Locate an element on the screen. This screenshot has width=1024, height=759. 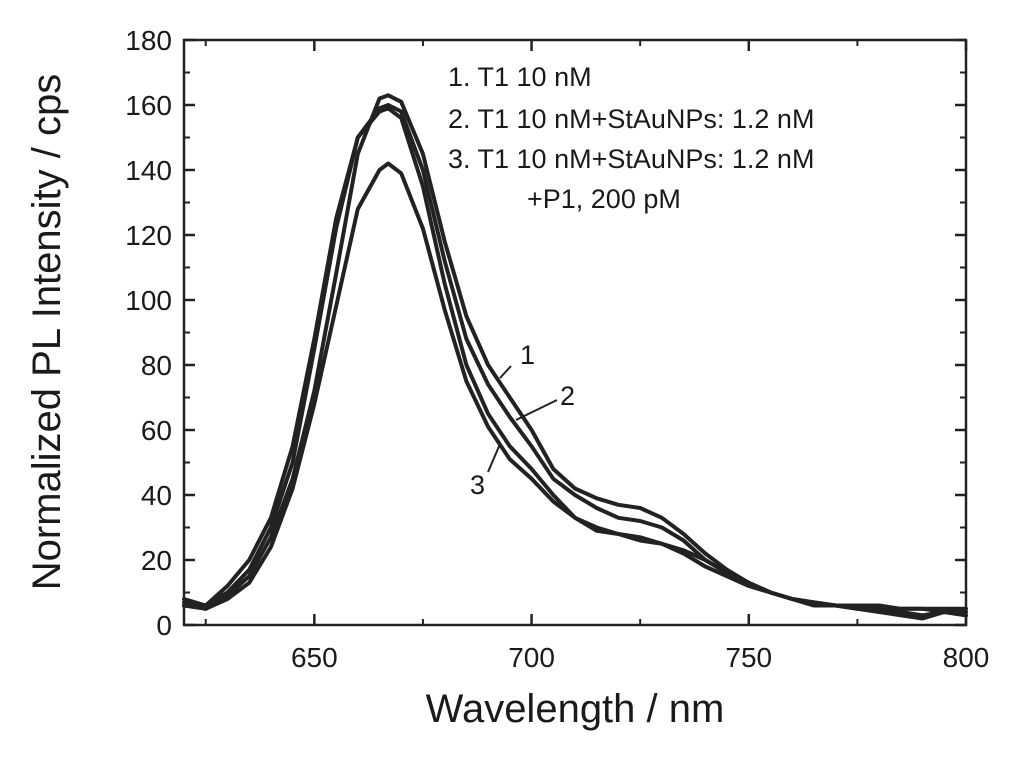
y-tick-label: 60 is located at coordinates (156, 430).